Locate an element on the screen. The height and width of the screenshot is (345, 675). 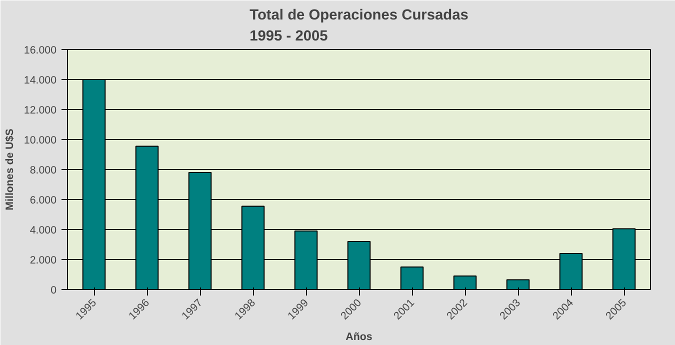
y-tick-label: 12.000 is located at coordinates (40, 110).